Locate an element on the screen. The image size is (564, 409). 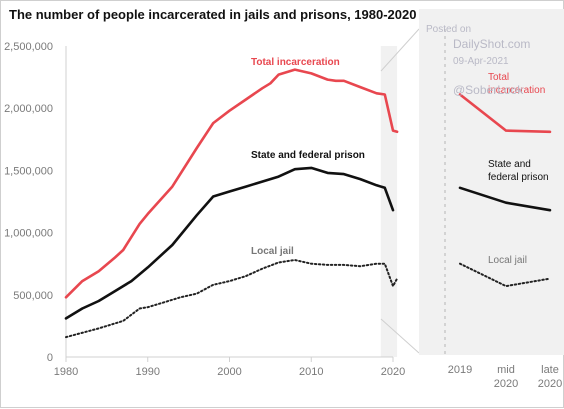
watermark-posted: Posted on is located at coordinates (448, 29).